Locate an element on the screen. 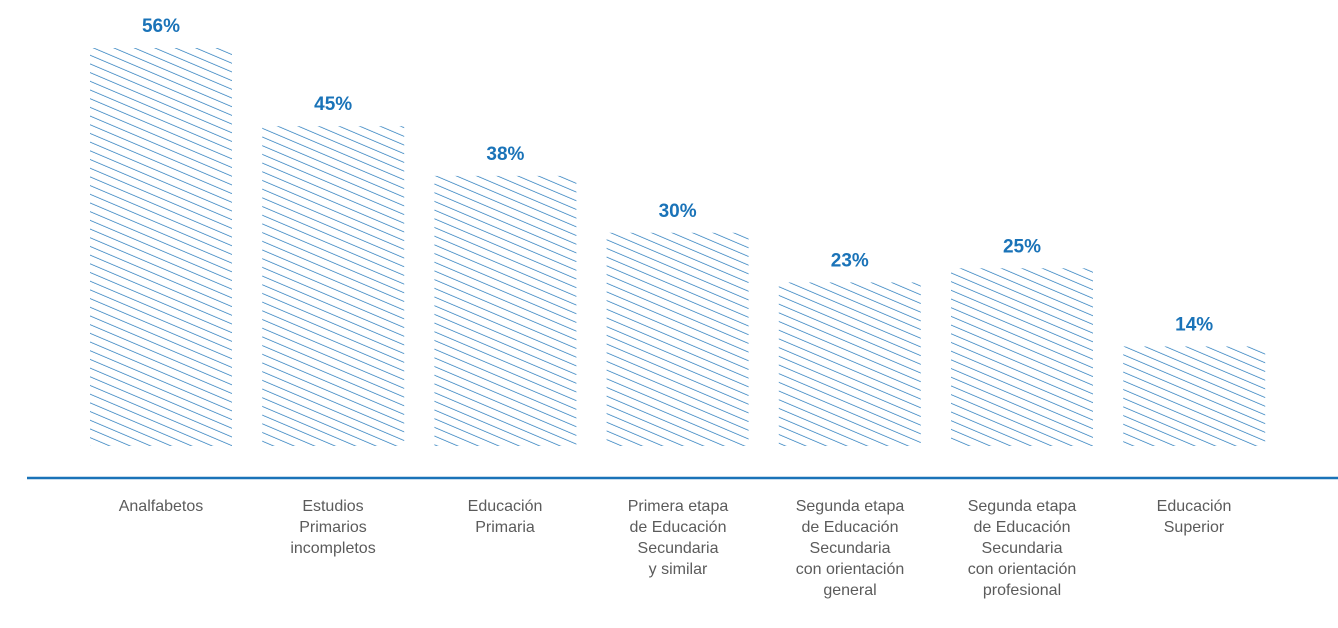  category-label-analfabetos: Analfabetos is located at coordinates (161, 506).